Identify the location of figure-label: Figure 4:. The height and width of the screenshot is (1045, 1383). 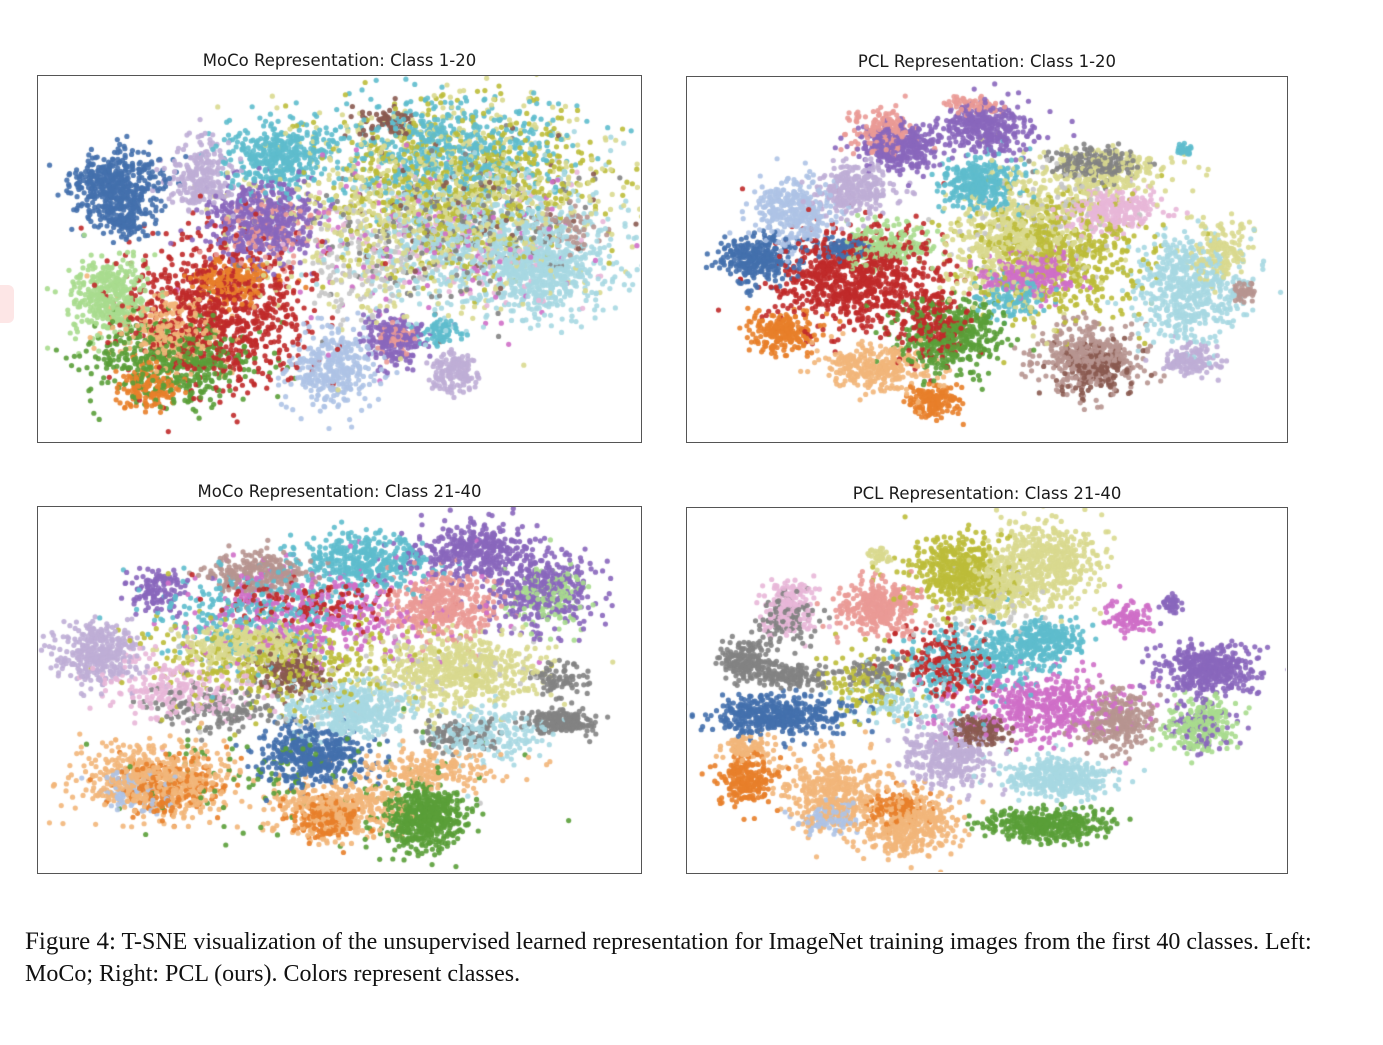
(70, 941).